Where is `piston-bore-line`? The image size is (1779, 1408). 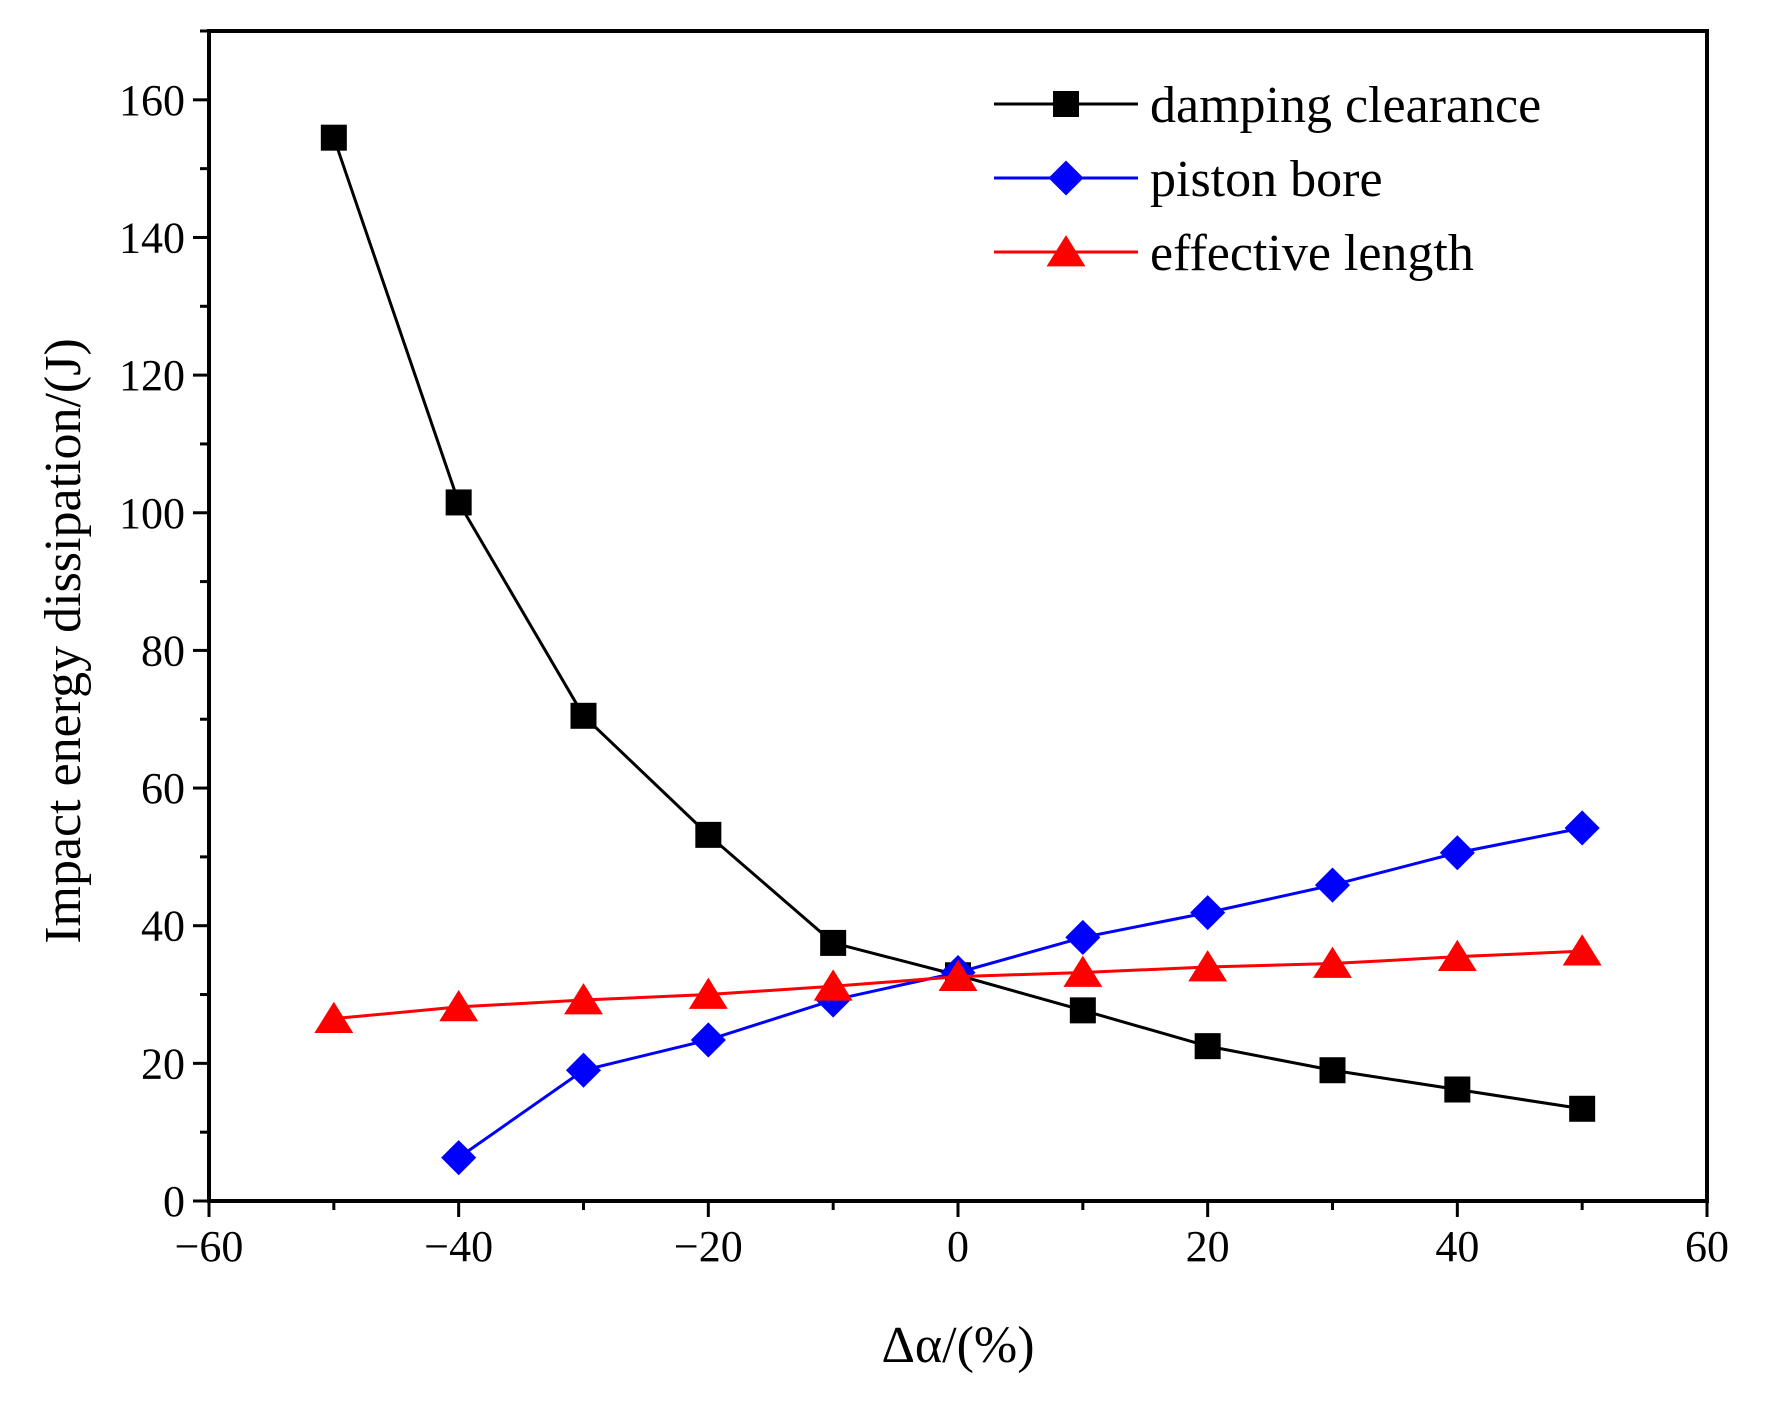 piston-bore-line is located at coordinates (1020, 992).